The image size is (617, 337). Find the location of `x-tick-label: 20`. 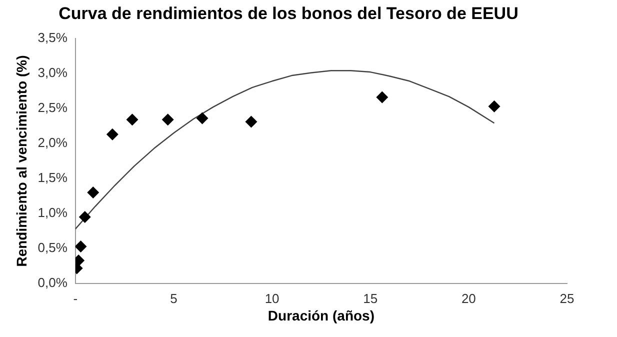

x-tick-label: 20 is located at coordinates (468, 298).